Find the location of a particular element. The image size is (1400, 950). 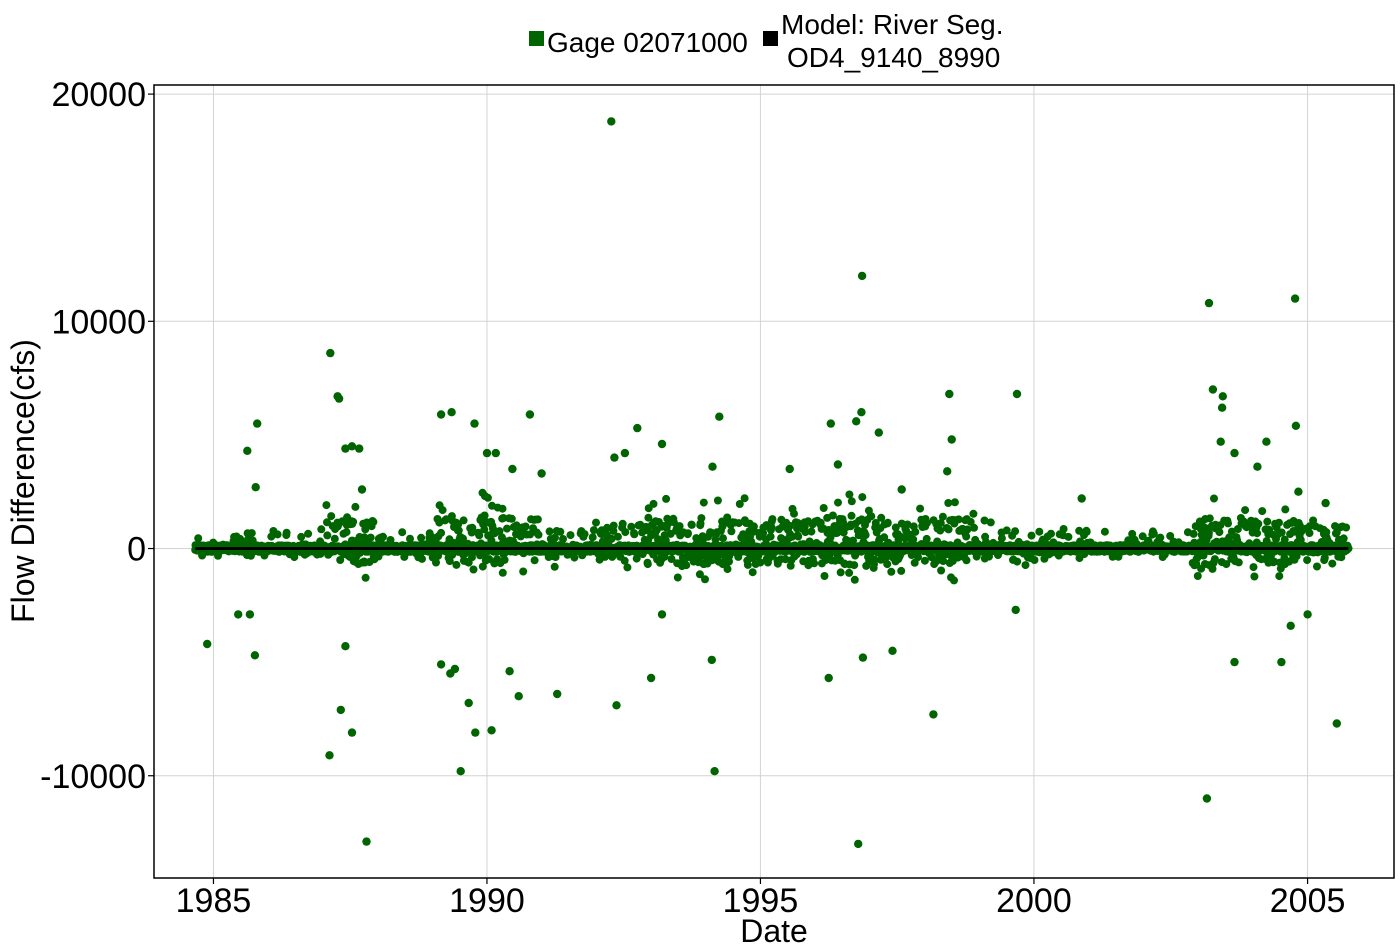

x-tick-label: 1985 is located at coordinates (214, 901).